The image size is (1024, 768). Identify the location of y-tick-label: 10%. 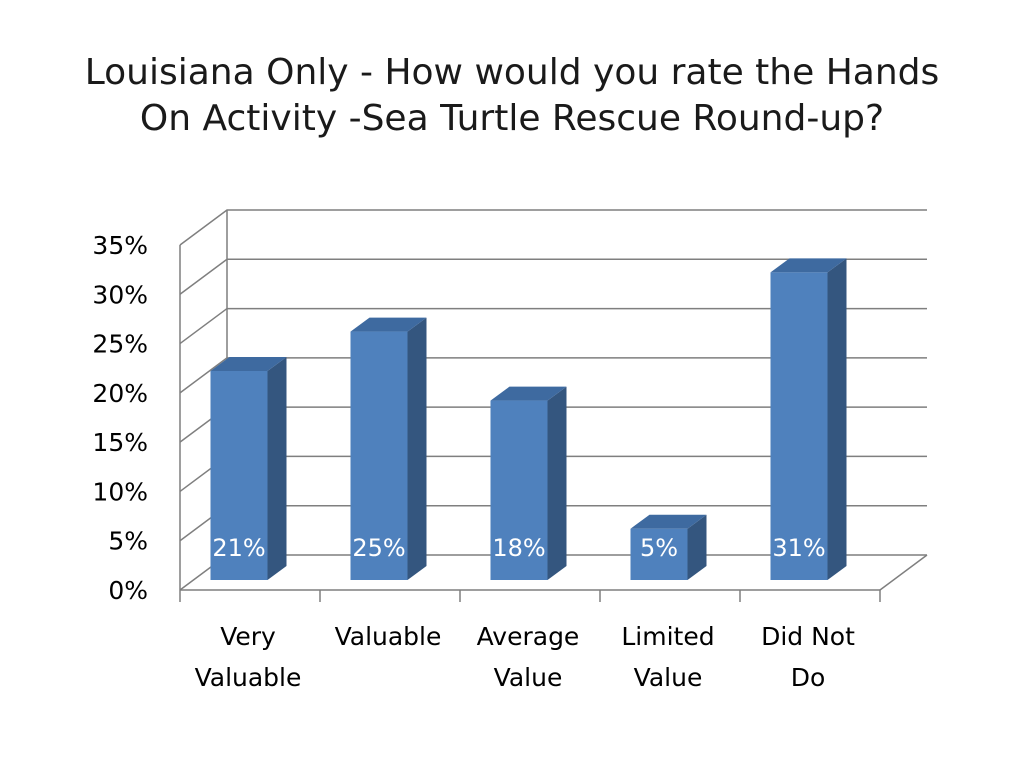
(120, 491).